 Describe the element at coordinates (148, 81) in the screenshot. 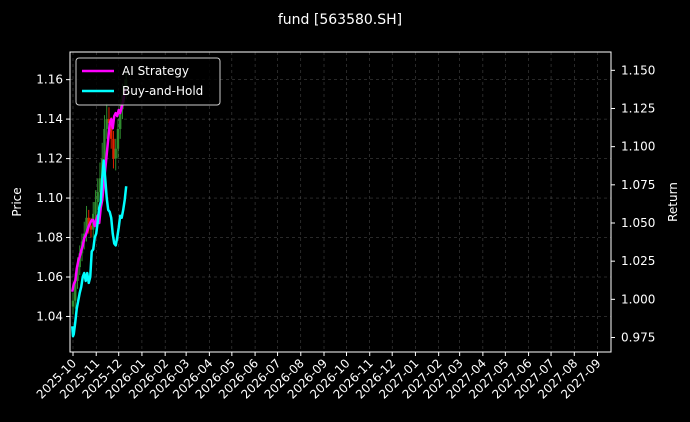

I see `legend: AI Strategy Buy-and-Hold` at that location.